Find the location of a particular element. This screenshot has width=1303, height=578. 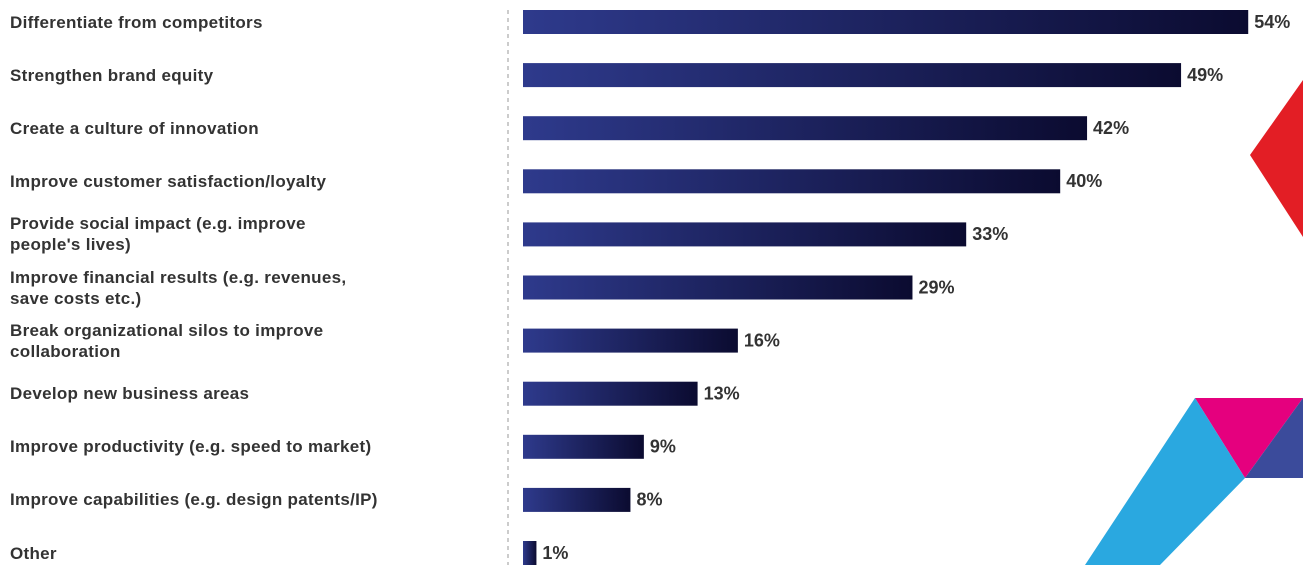

value-label: 16% is located at coordinates (762, 340).